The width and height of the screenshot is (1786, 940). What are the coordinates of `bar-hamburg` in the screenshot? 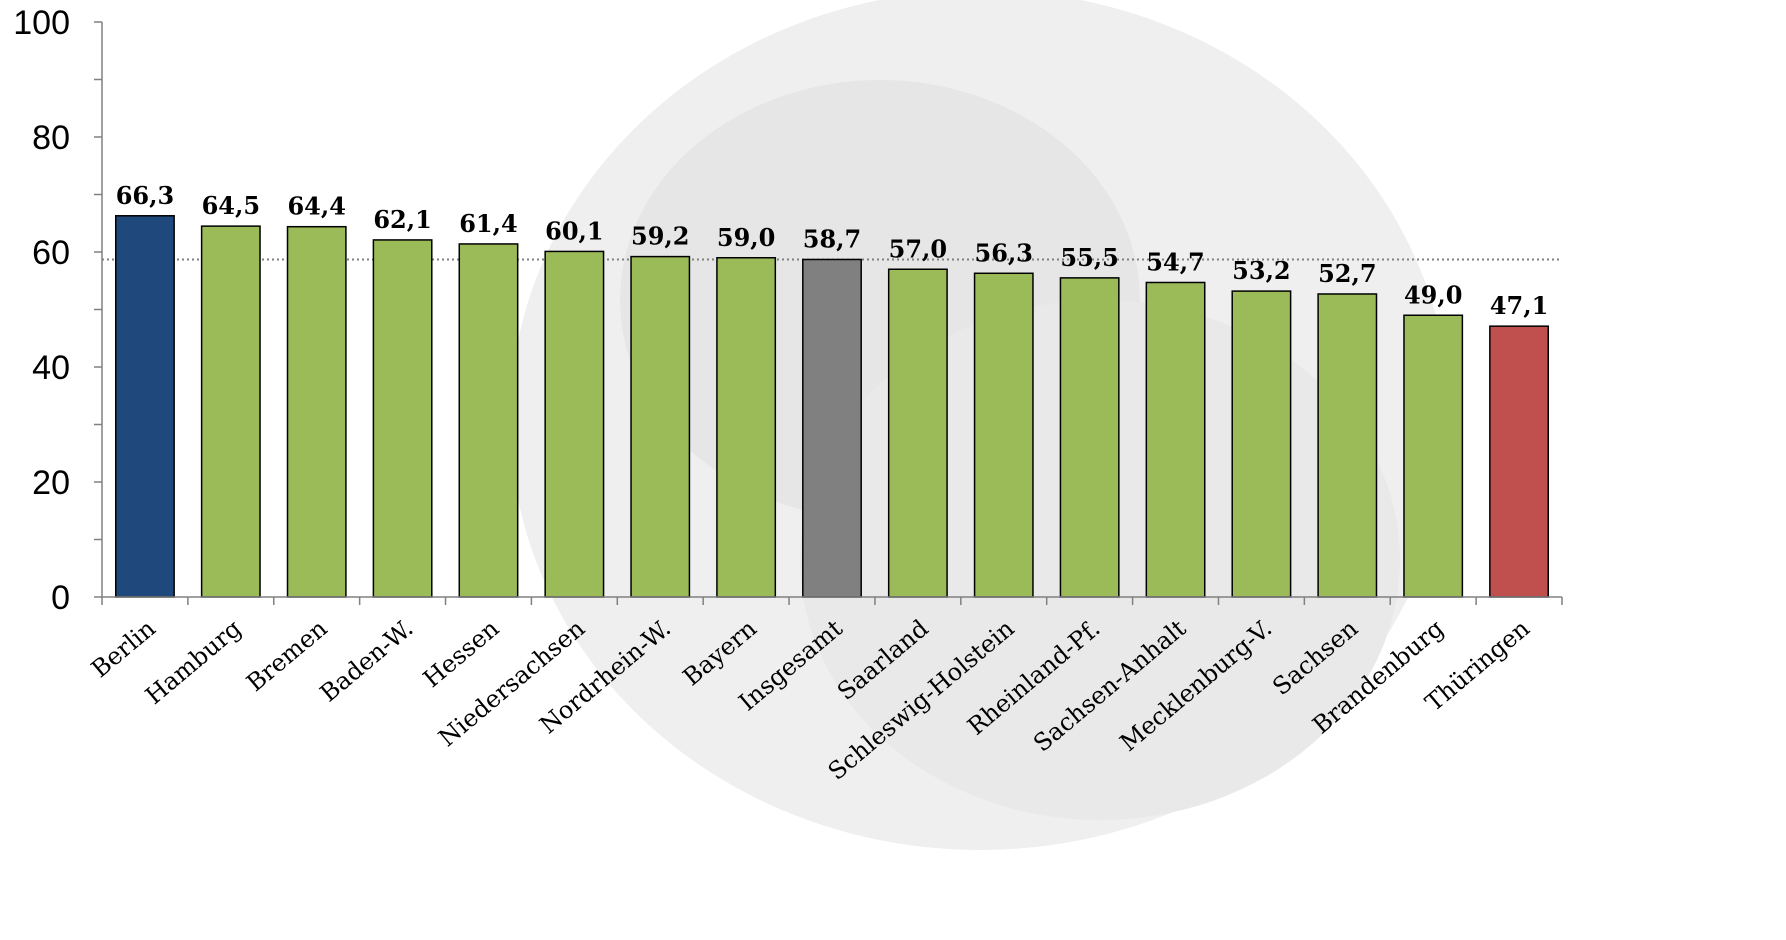 It's located at (230, 411).